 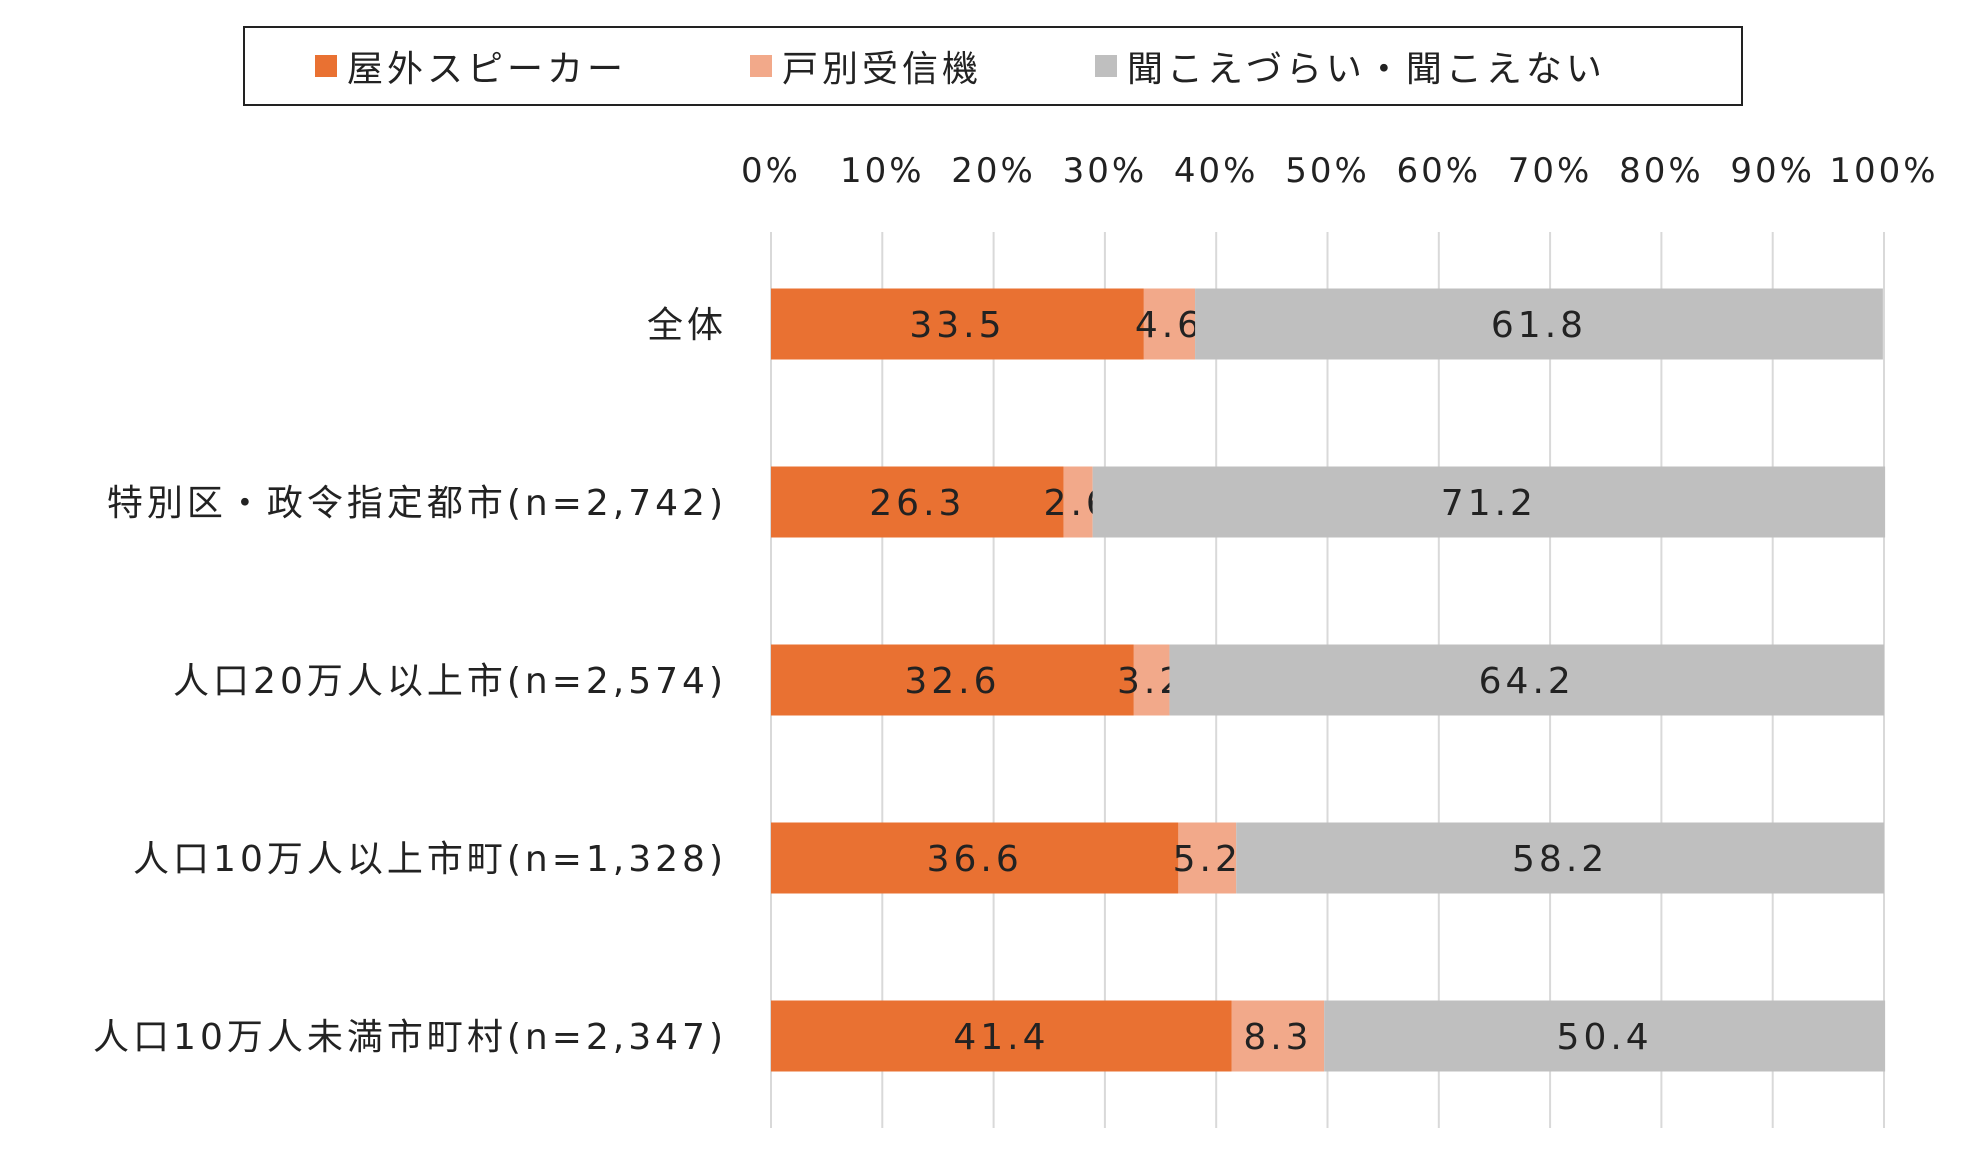 I want to click on legend-item-hard-to-hear: 聞こえづらい・聞こえない, so click(x=1350, y=66).